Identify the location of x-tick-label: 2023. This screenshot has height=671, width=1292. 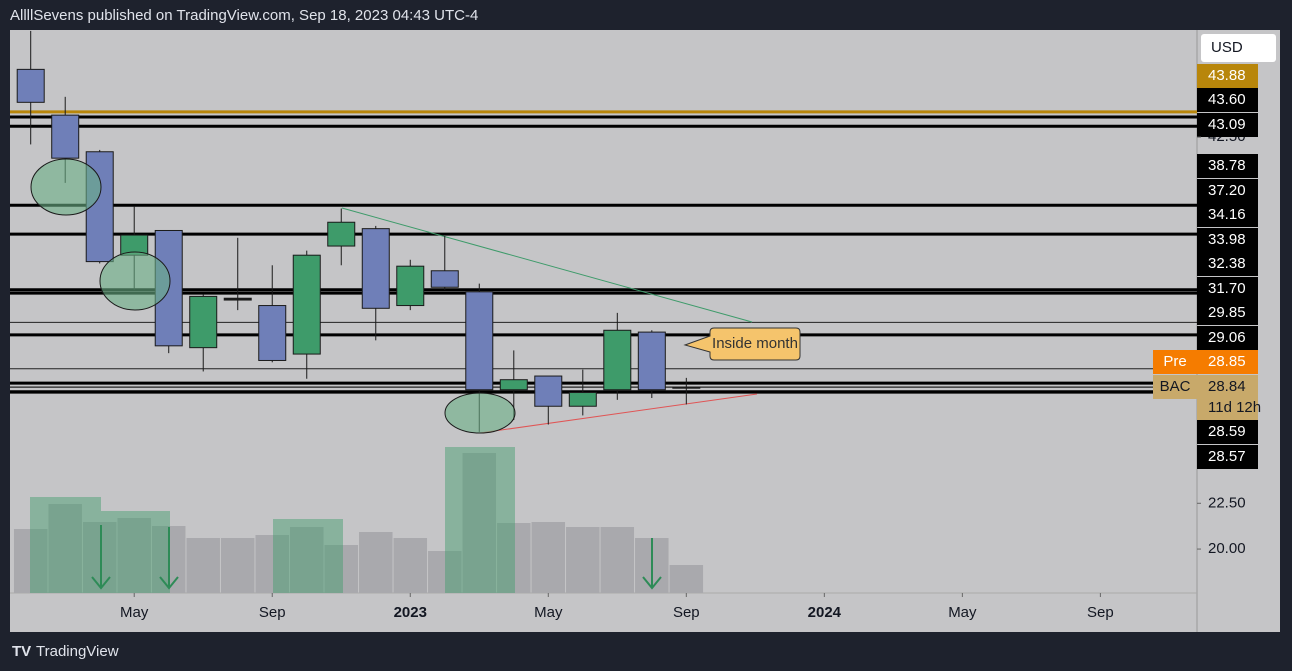
(410, 612).